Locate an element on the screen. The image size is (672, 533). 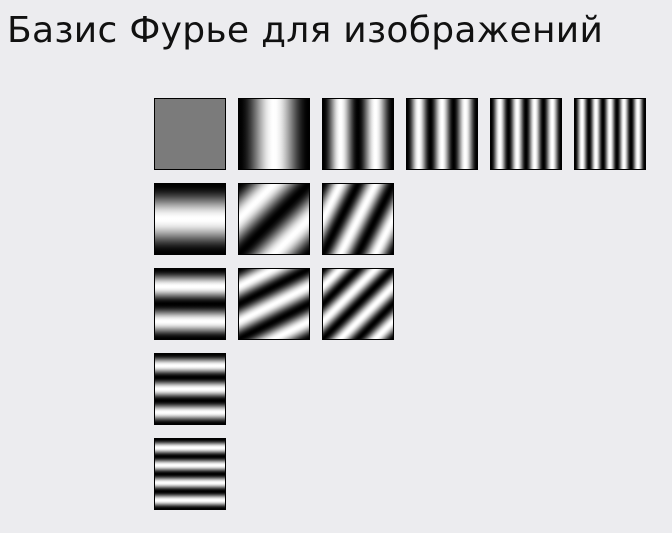
dc-fill is located at coordinates (190, 134).